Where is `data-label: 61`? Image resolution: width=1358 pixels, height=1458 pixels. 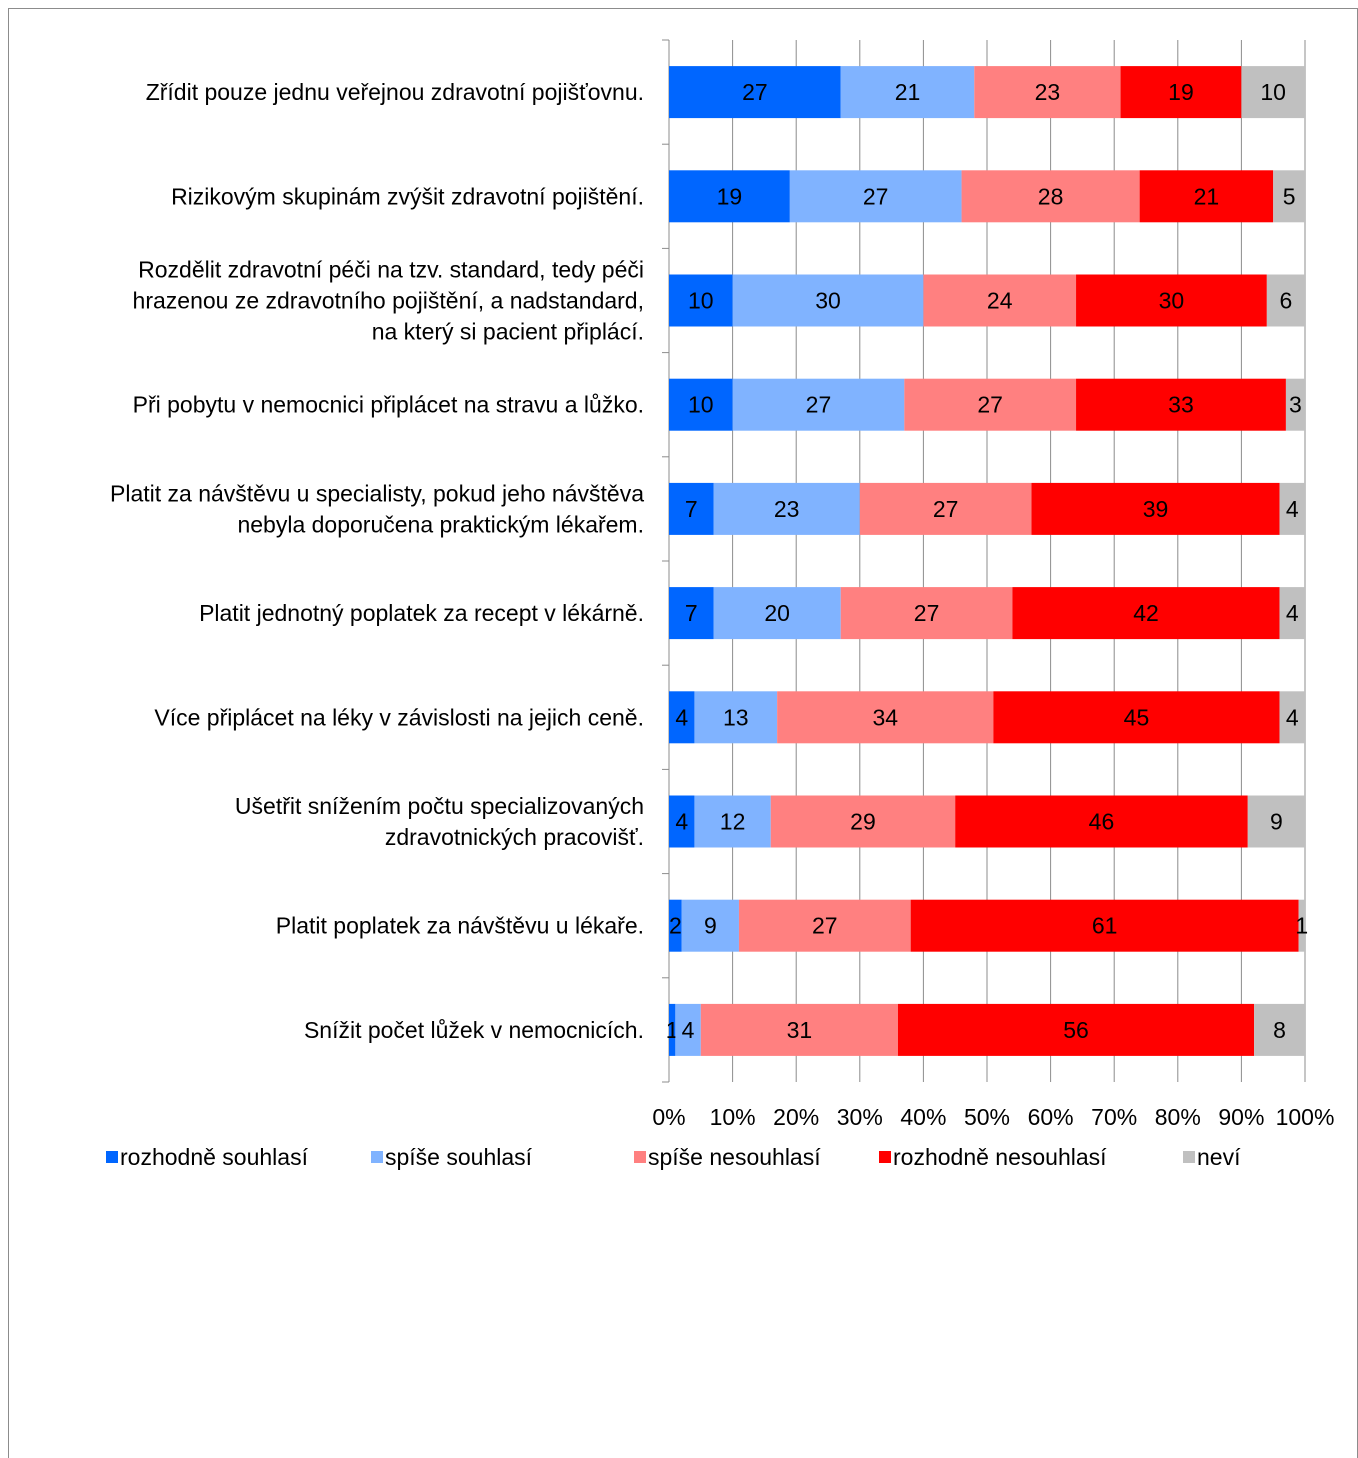 data-label: 61 is located at coordinates (1105, 926).